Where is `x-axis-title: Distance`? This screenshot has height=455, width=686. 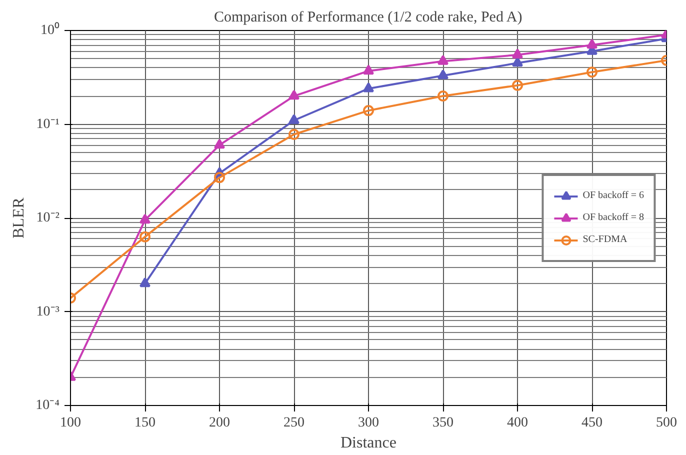 x-axis-title: Distance is located at coordinates (368, 443).